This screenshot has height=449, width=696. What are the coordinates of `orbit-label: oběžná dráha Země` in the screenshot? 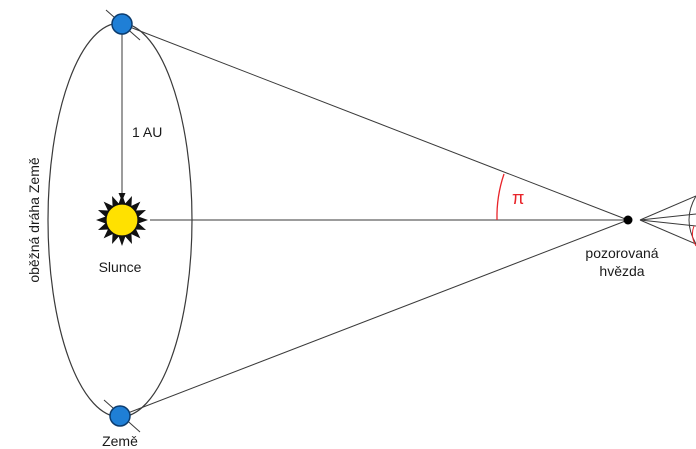 It's located at (34, 220).